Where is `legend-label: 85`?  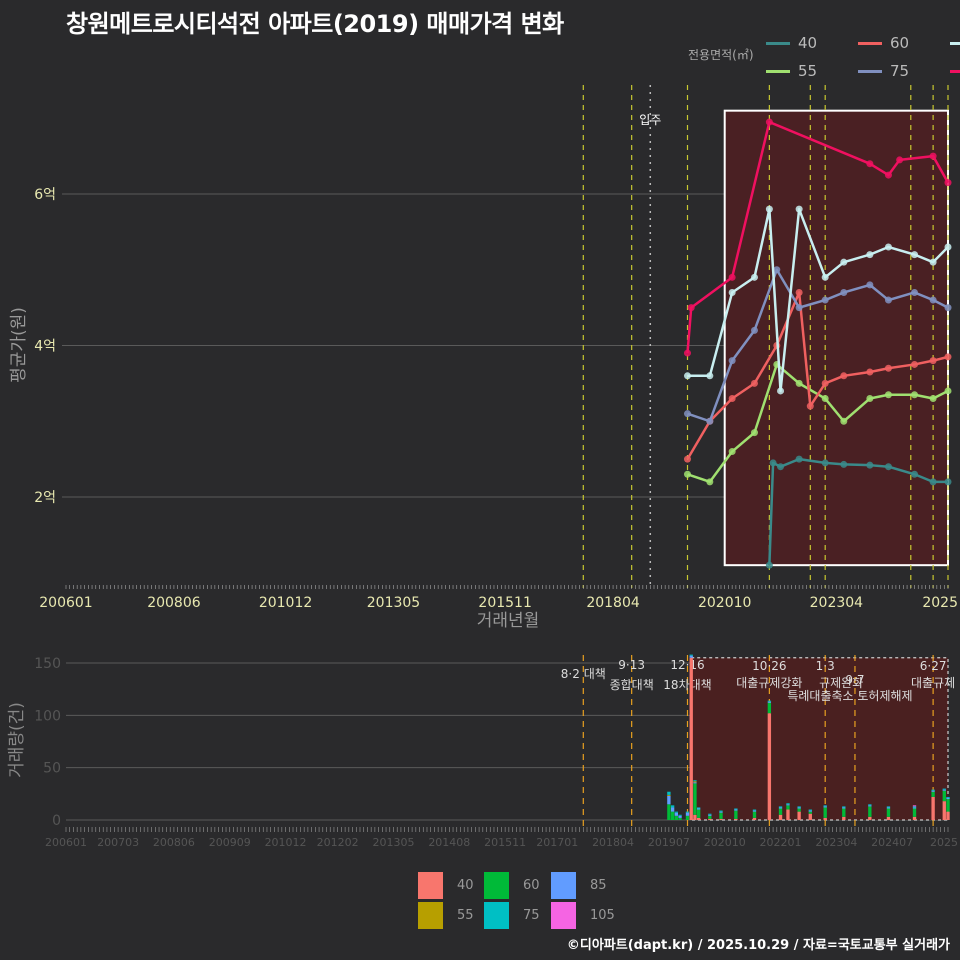 legend-label: 85 is located at coordinates (598, 885).